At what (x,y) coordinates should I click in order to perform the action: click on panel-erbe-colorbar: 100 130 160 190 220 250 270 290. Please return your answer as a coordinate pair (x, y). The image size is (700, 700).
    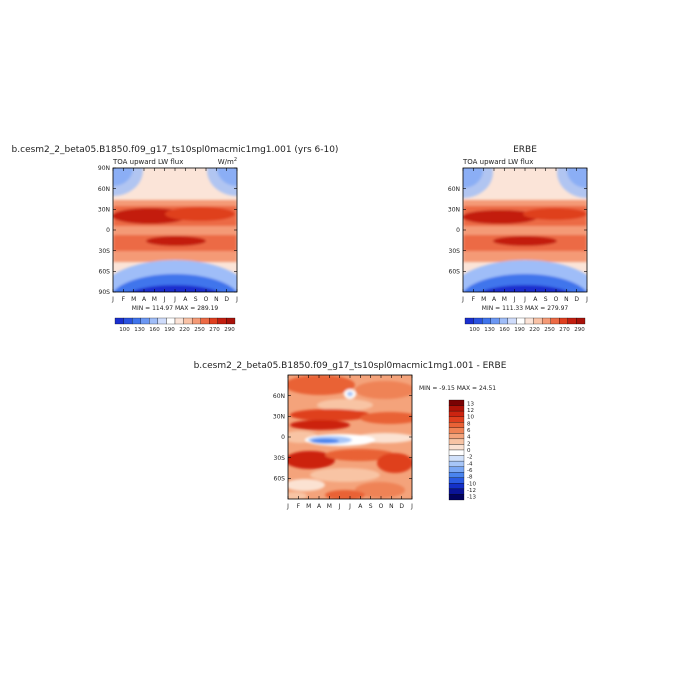
    Looking at the image, I should click on (525, 325).